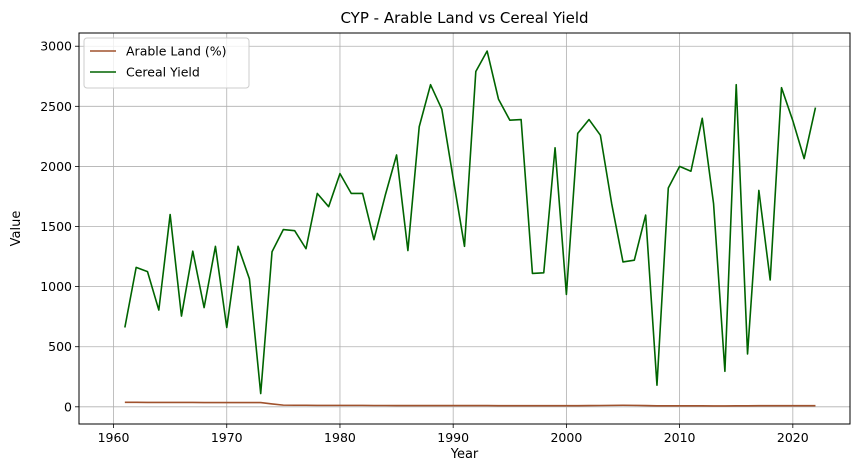 This screenshot has width=859, height=470. I want to click on x-tick-label: 1980, so click(340, 437).